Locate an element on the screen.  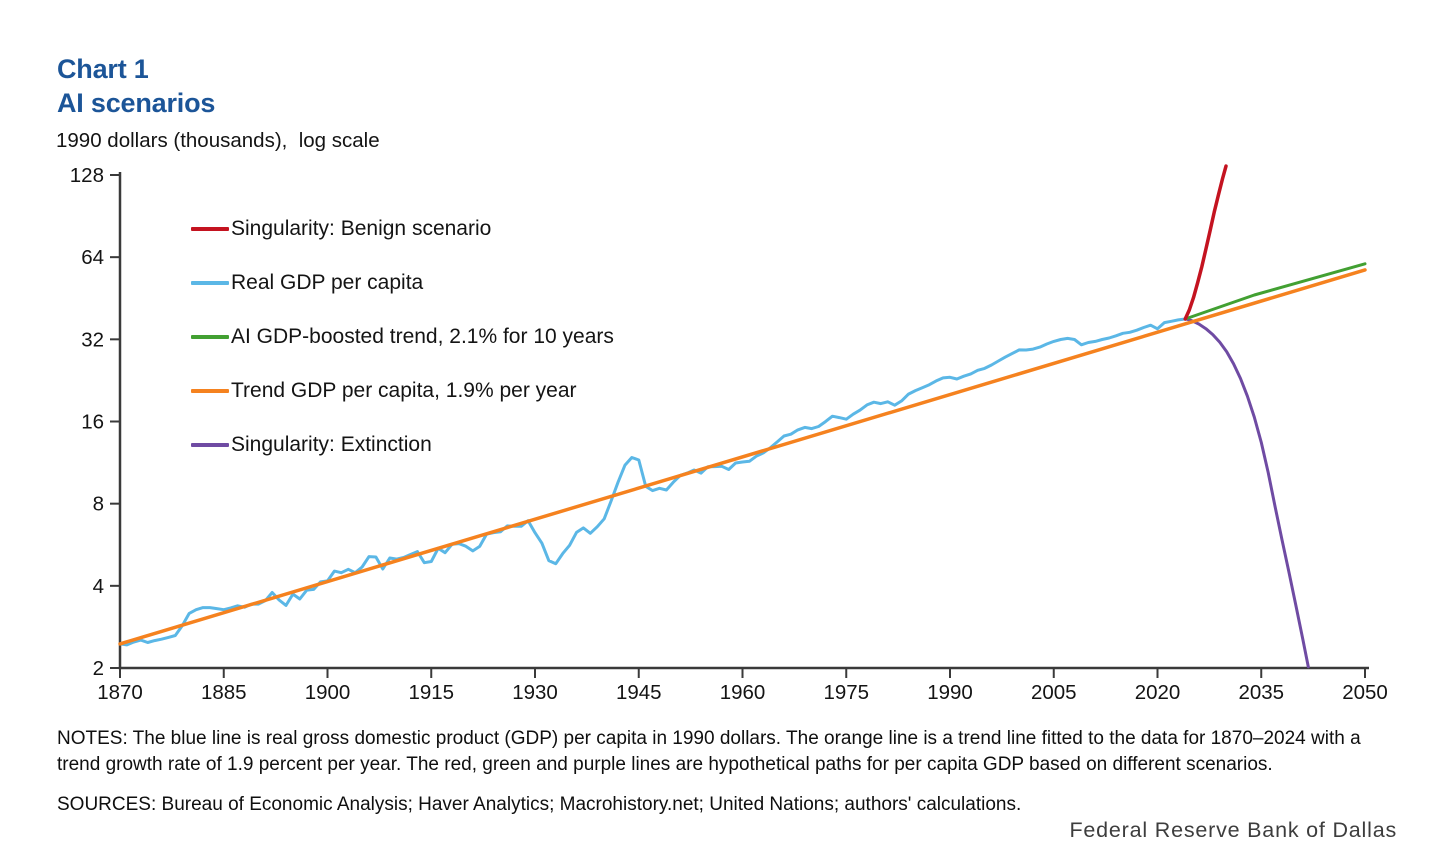
legend-item: Singularity: Benign scenario is located at coordinates (402, 229).